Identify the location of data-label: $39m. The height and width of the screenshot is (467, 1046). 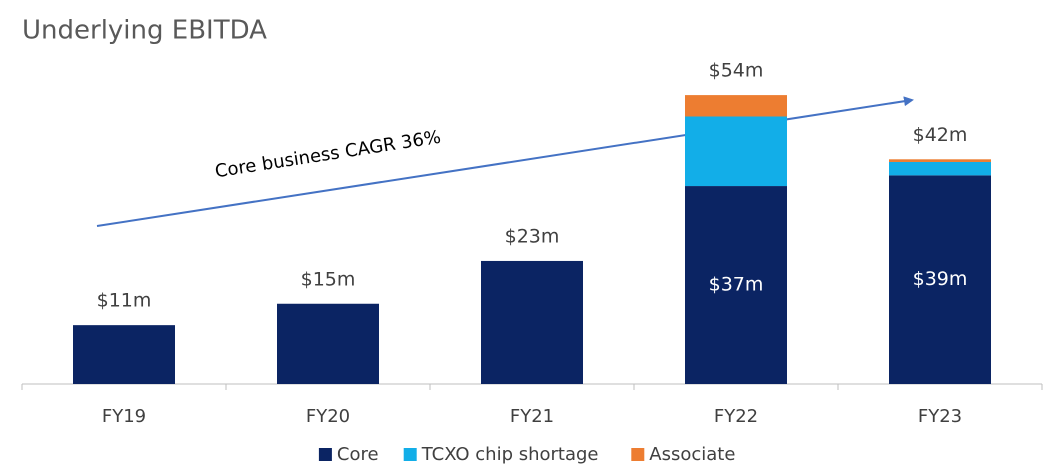
(940, 279).